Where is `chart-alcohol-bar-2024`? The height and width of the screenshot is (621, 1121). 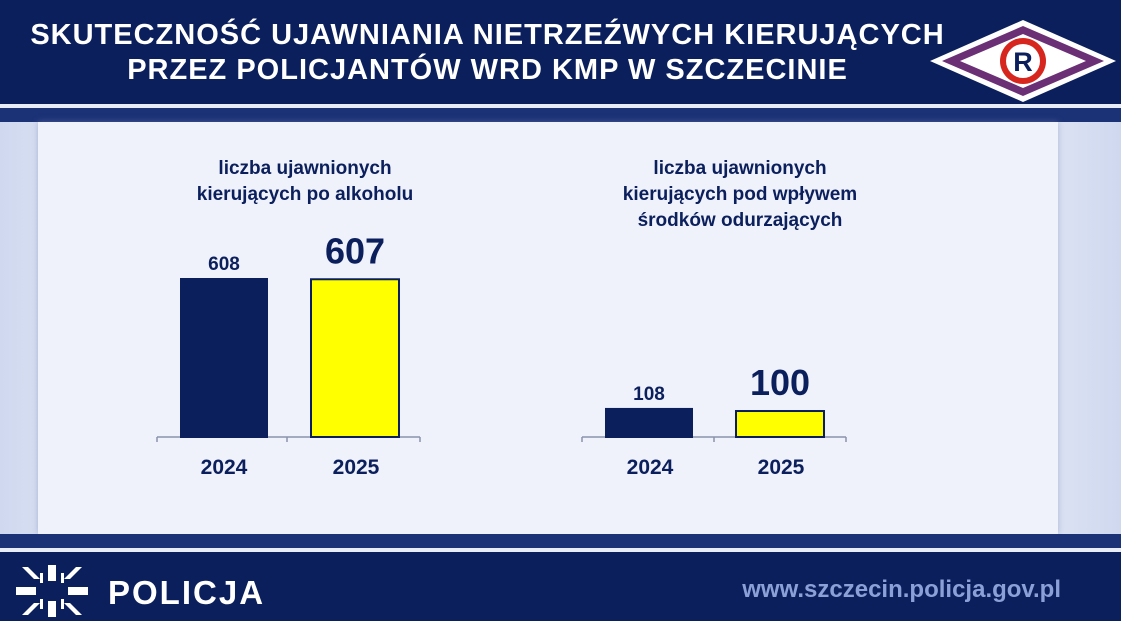
chart-alcohol-bar-2024 is located at coordinates (224, 358).